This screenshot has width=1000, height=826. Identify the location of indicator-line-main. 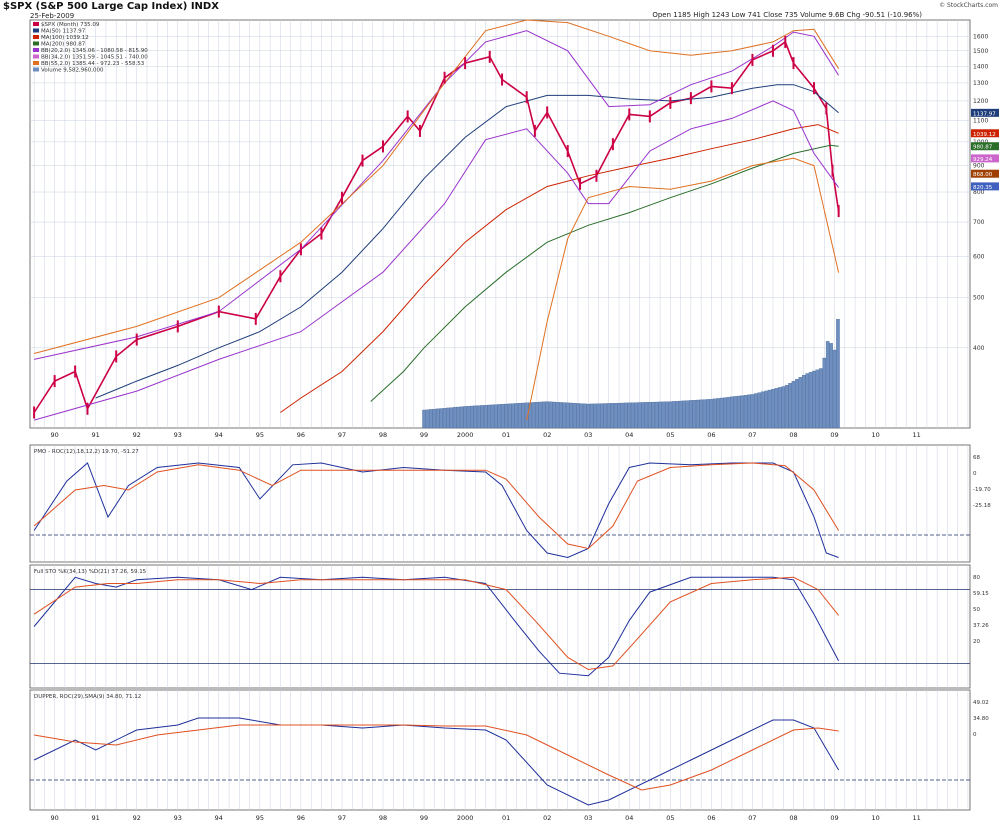
(436, 510).